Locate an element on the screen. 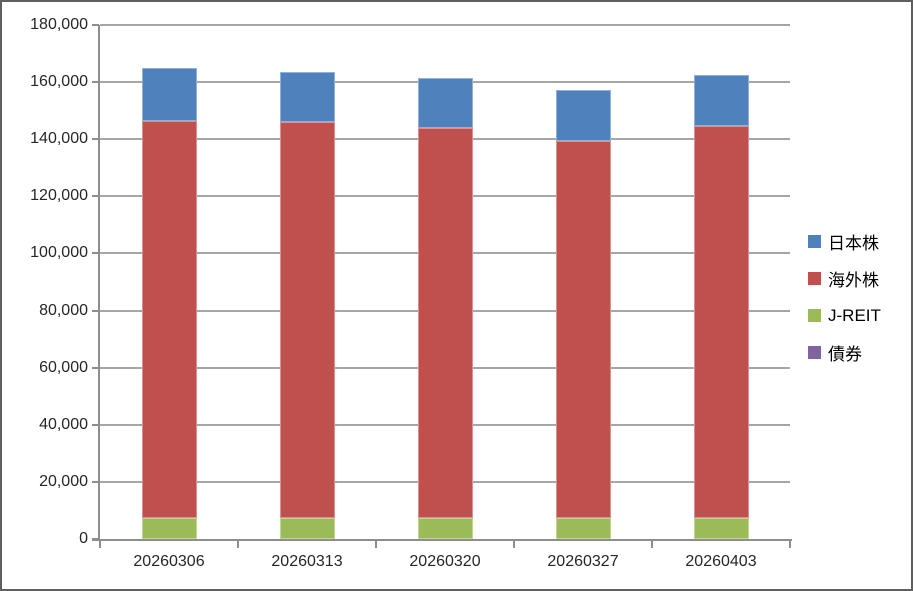 The height and width of the screenshot is (591, 913). y-axis-label: 60,000 is located at coordinates (63, 367).